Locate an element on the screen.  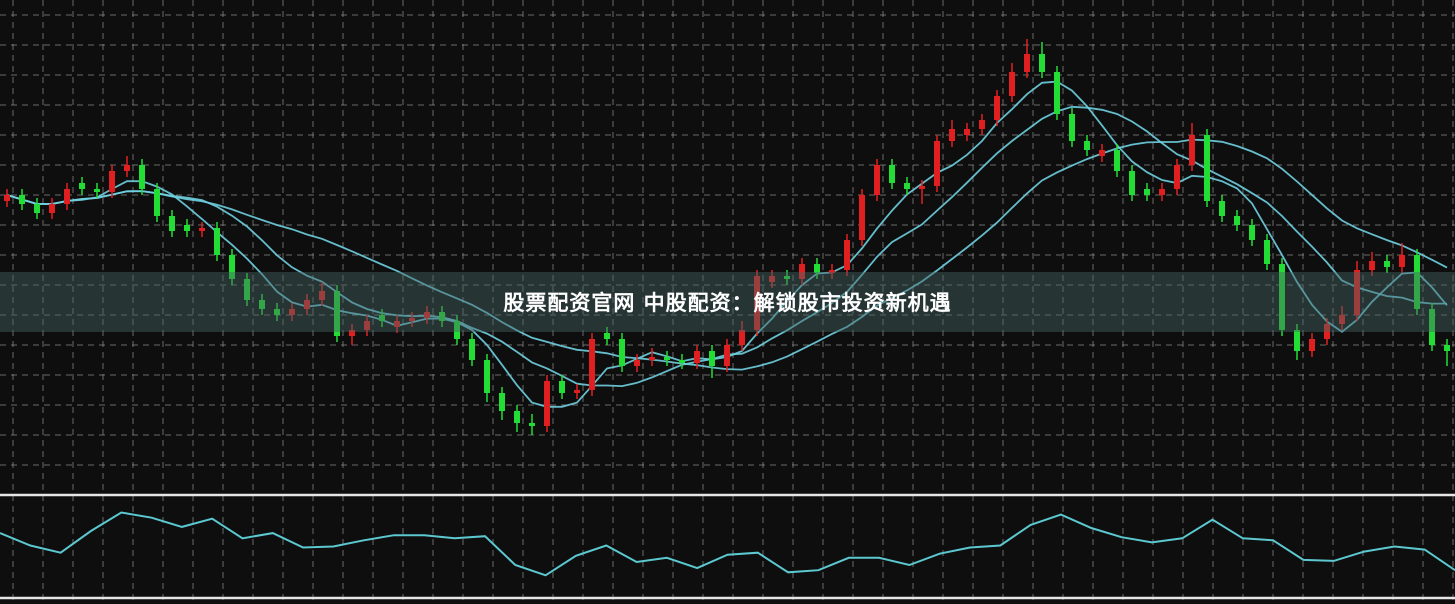
oscillator-line is located at coordinates (727, 544).